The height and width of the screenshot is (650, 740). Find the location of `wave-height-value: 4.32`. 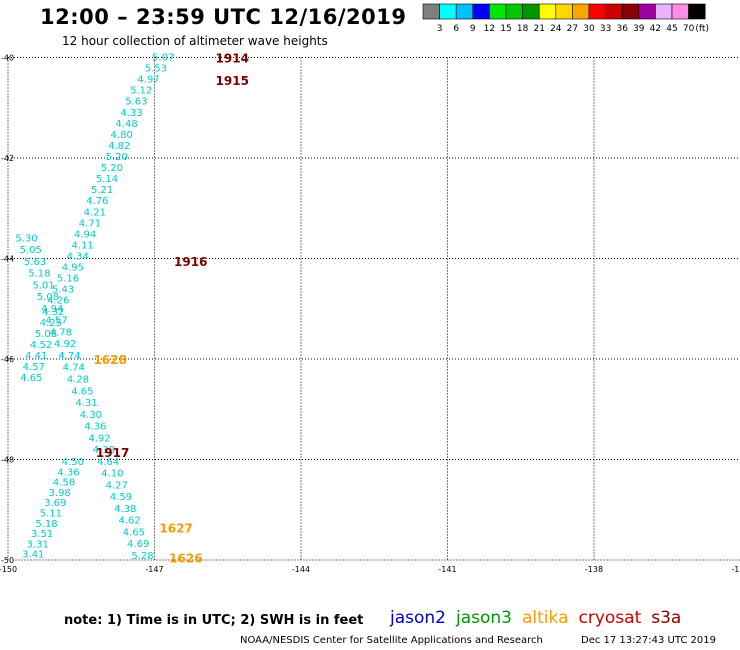

wave-height-value: 4.32 is located at coordinates (53, 312).